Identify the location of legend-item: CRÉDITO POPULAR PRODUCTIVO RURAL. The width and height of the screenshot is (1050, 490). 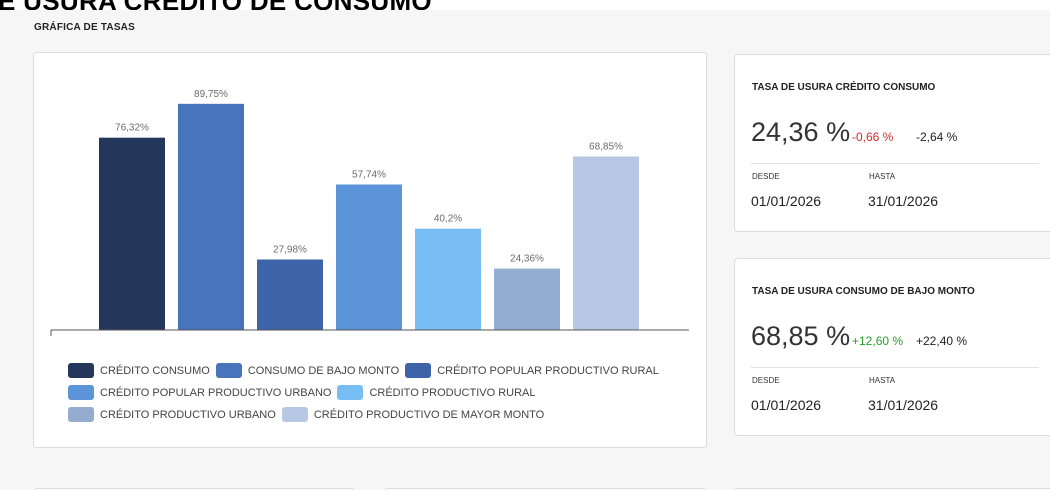
(532, 370).